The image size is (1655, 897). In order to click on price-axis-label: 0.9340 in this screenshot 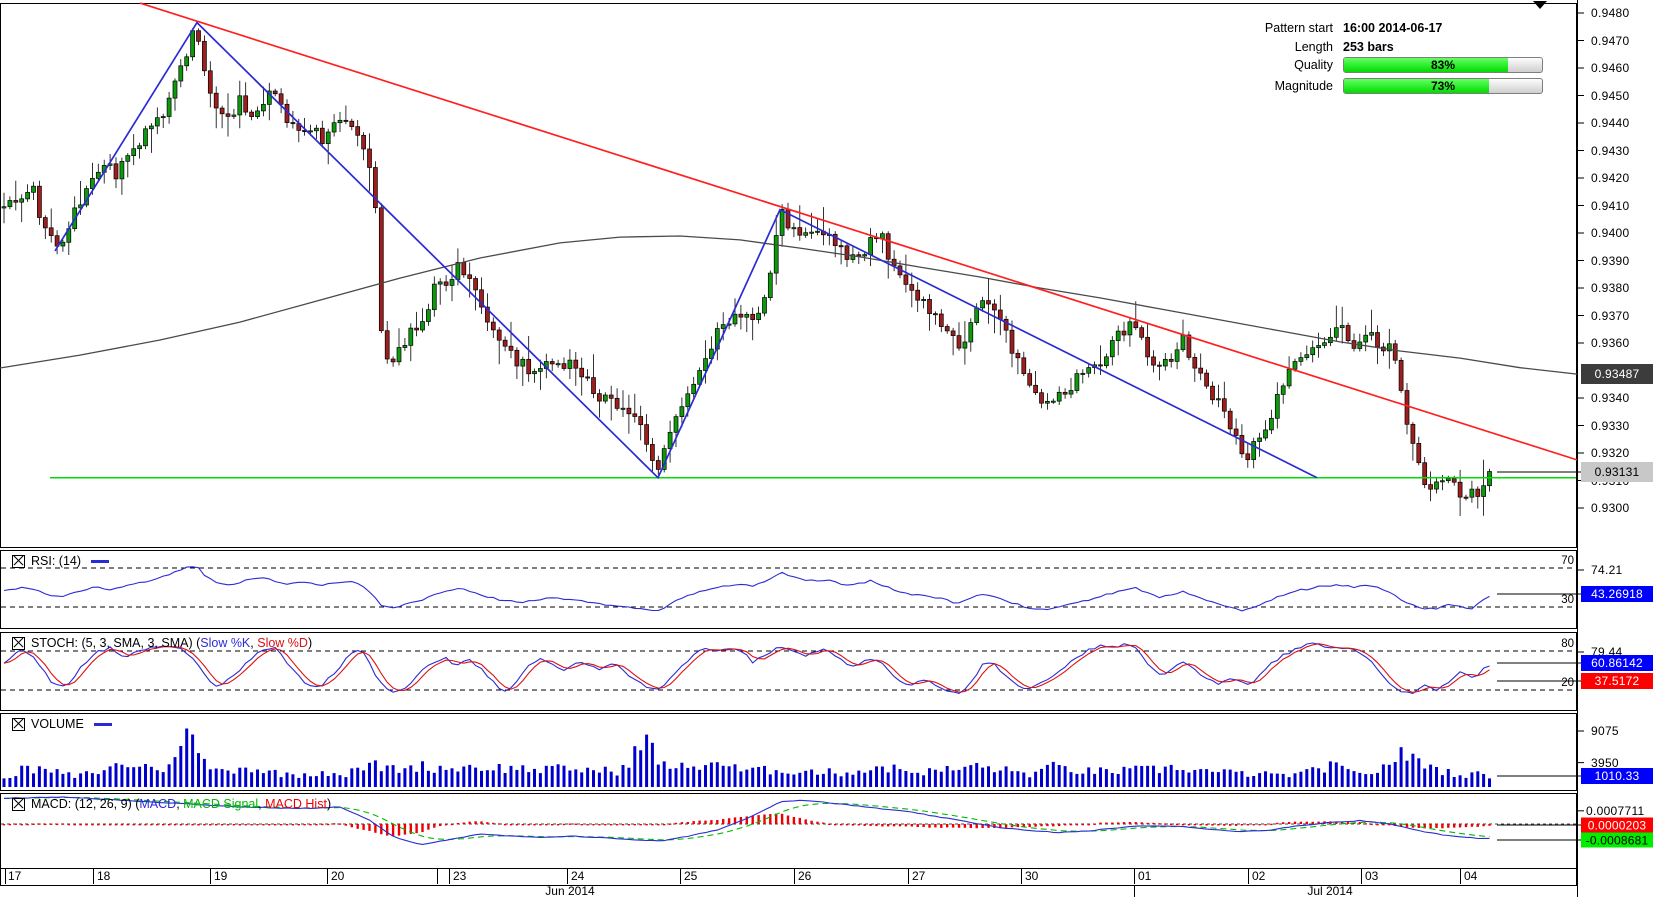, I will do `click(1610, 398)`.